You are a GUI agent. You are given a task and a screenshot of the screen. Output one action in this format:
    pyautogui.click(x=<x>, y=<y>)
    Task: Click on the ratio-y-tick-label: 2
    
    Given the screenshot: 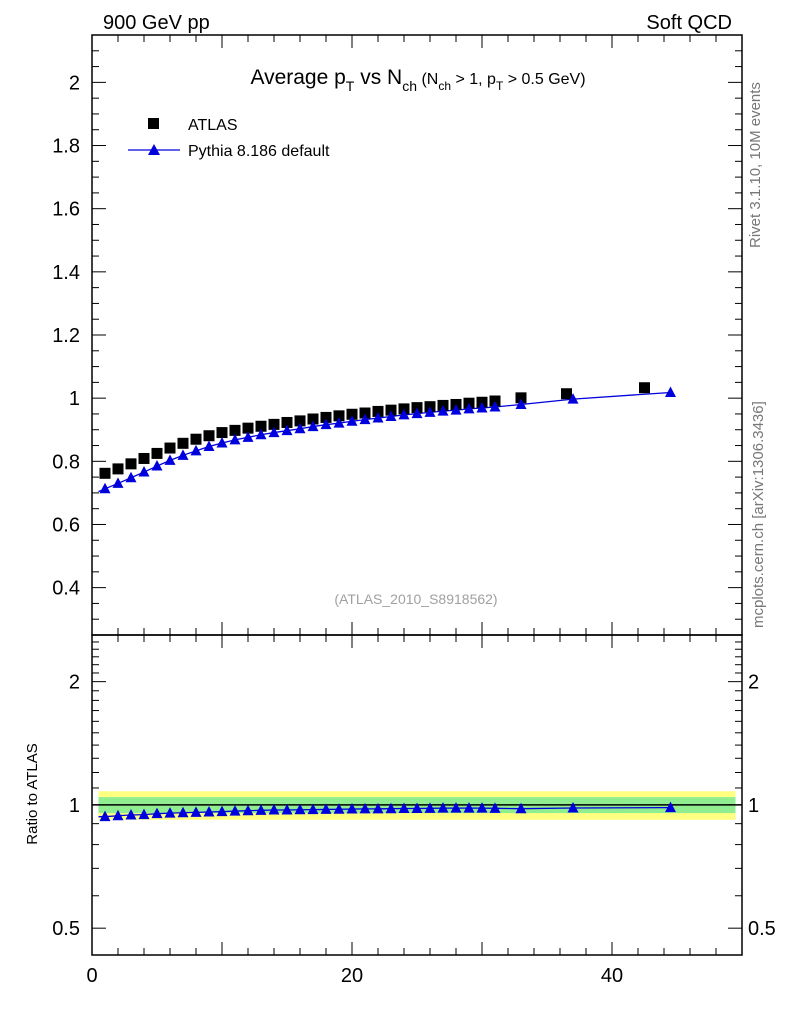 What is the action you would take?
    pyautogui.click(x=74, y=683)
    